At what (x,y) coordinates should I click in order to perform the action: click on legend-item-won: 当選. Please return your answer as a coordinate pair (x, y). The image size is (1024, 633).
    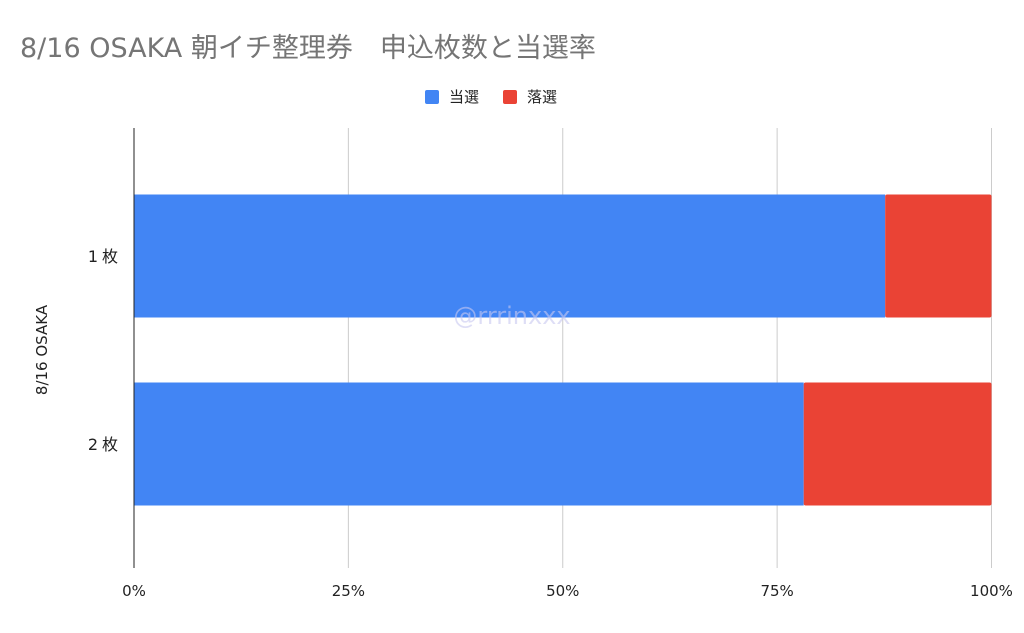
    Looking at the image, I should click on (452, 96).